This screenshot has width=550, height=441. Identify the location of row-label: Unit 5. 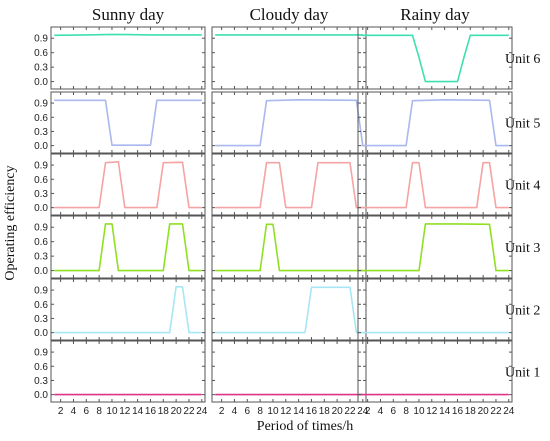
(522, 124).